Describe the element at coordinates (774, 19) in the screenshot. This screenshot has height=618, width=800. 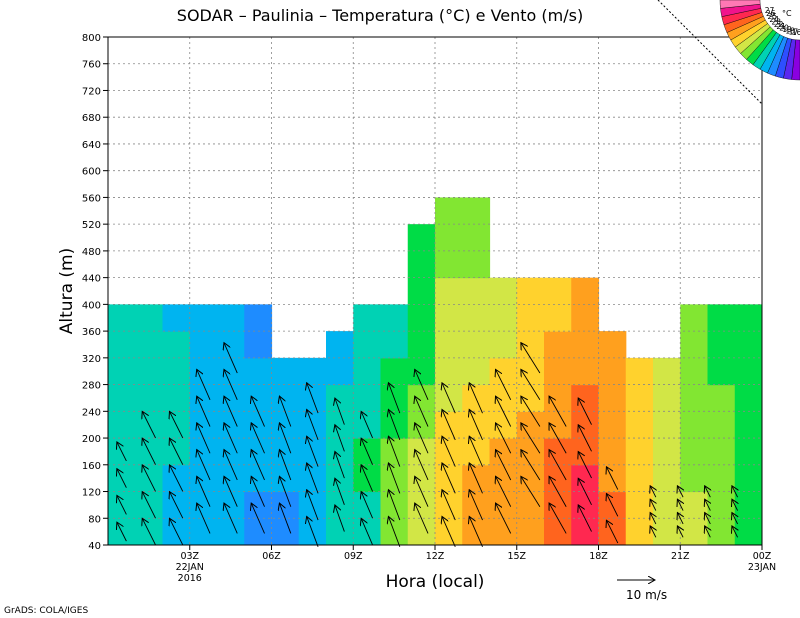
I see `colorbar-level-label: 24` at that location.